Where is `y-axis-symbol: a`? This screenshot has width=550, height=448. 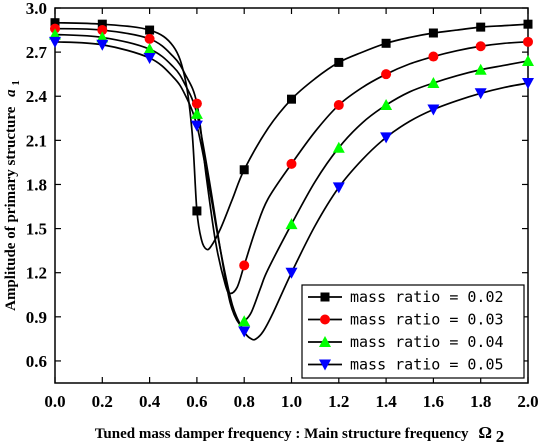 y-axis-symbol: a is located at coordinates (11, 93).